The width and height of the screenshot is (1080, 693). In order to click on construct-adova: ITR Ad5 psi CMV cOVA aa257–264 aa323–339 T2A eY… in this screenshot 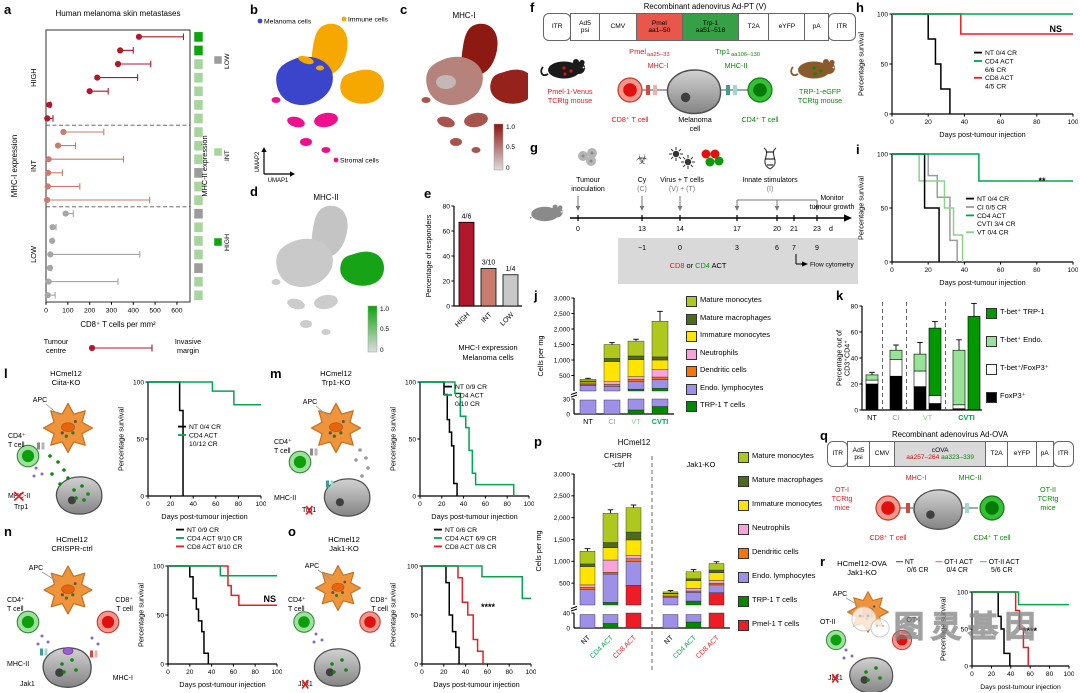, I will do `click(950, 454)`.